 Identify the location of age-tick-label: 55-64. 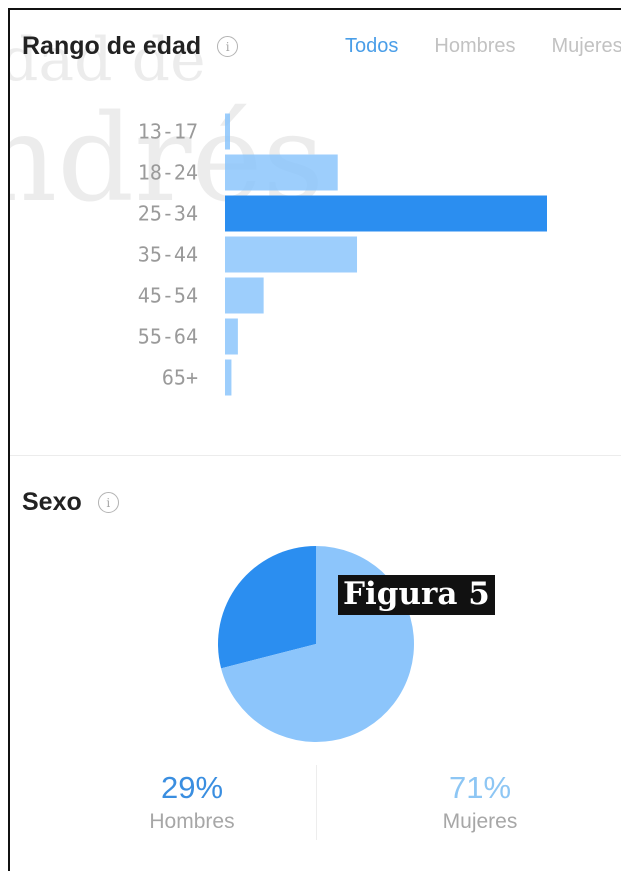
(168, 337).